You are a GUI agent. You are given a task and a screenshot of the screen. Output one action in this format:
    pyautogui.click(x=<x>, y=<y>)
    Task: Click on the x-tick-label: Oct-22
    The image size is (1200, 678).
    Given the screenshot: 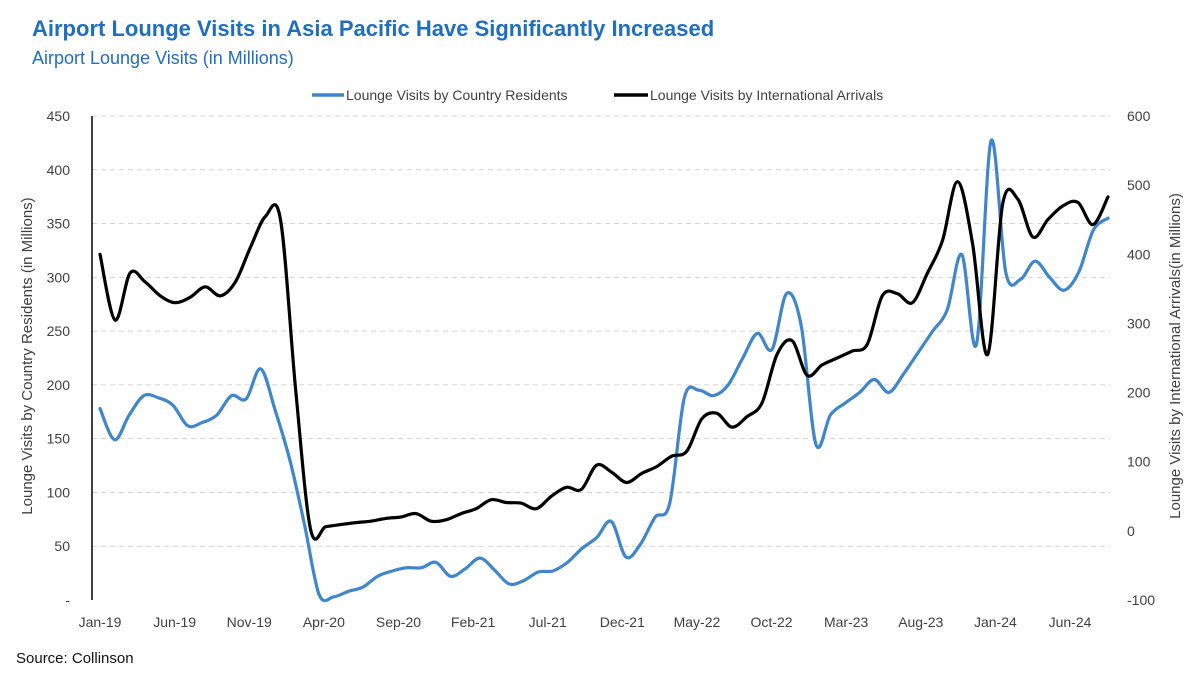 What is the action you would take?
    pyautogui.click(x=772, y=622)
    